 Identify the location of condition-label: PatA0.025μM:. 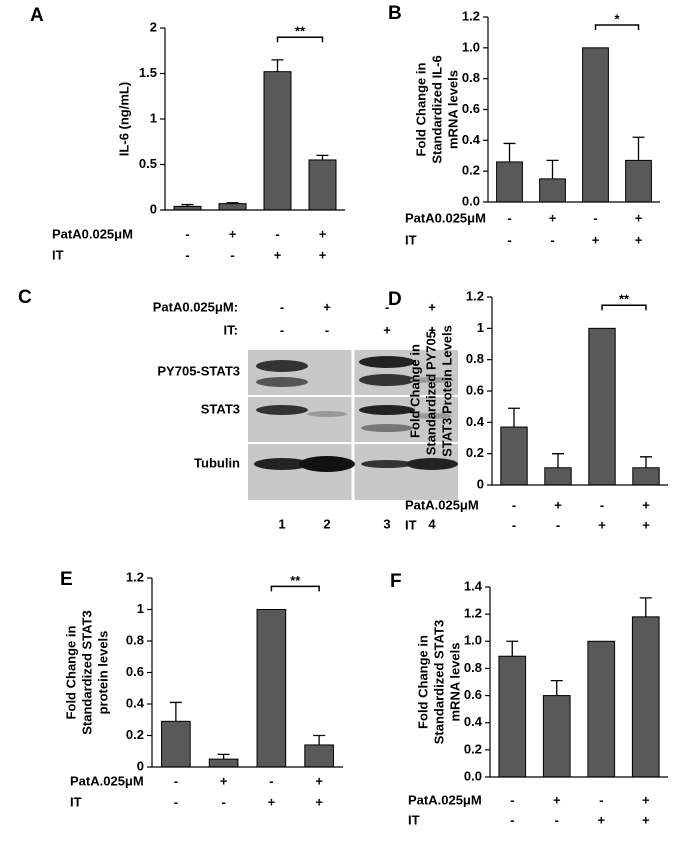
(195, 306).